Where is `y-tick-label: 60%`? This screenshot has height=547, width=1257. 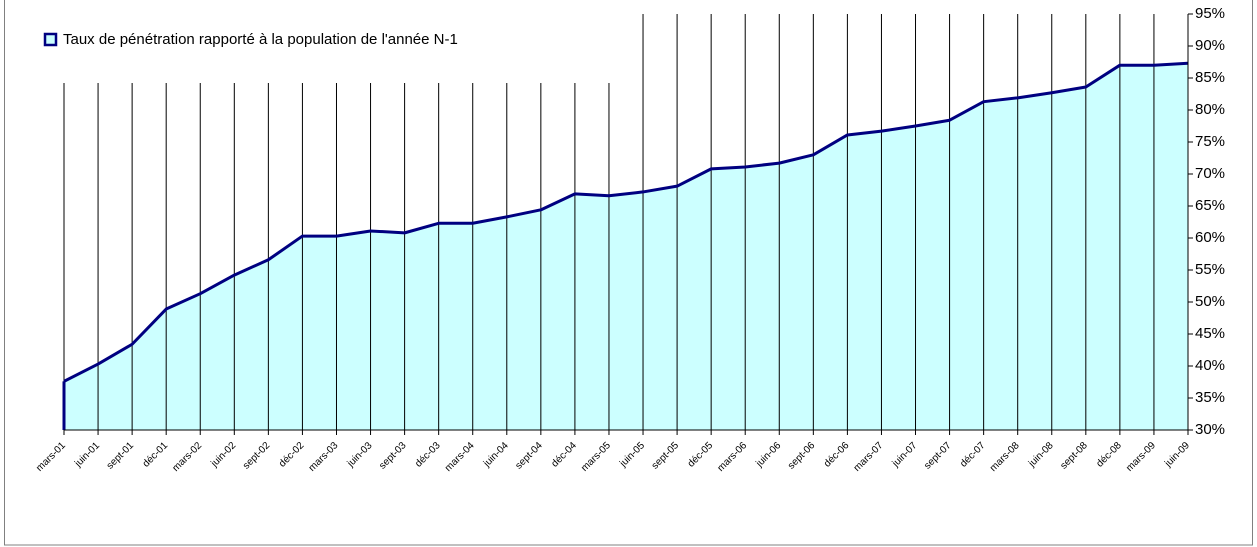
y-tick-label: 60% is located at coordinates (1210, 237).